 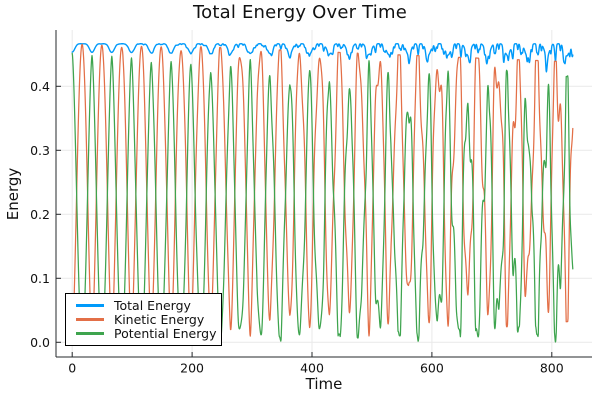 What do you see at coordinates (159, 319) in the screenshot?
I see `legend-label: Kinetic Energy` at bounding box center [159, 319].